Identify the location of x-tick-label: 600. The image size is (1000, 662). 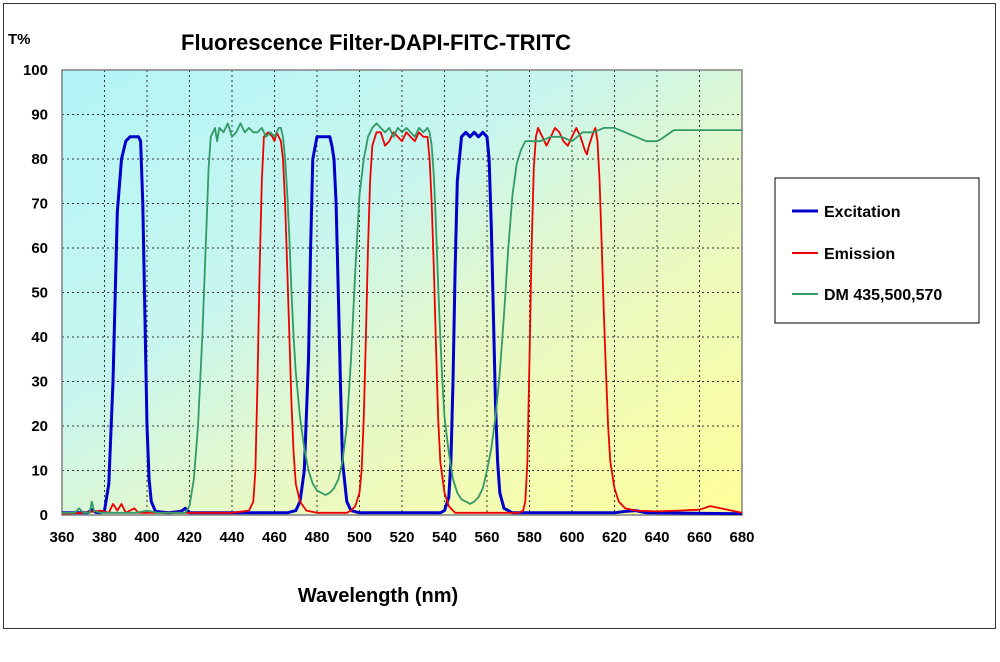
(571, 537).